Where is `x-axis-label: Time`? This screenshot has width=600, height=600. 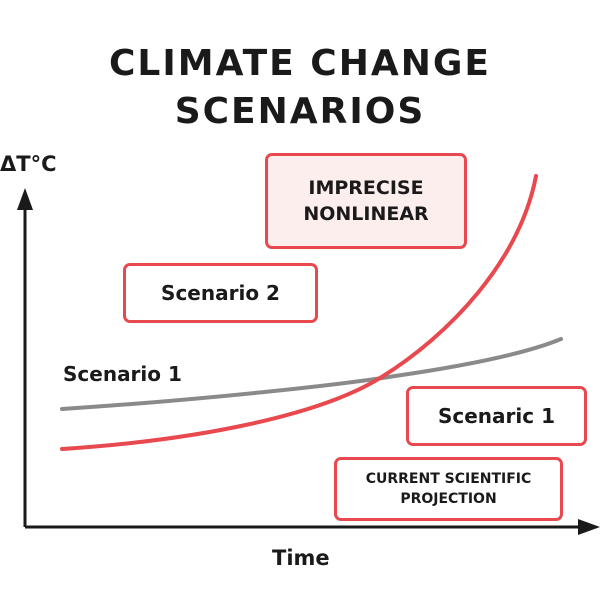
x-axis-label: Time is located at coordinates (301, 558).